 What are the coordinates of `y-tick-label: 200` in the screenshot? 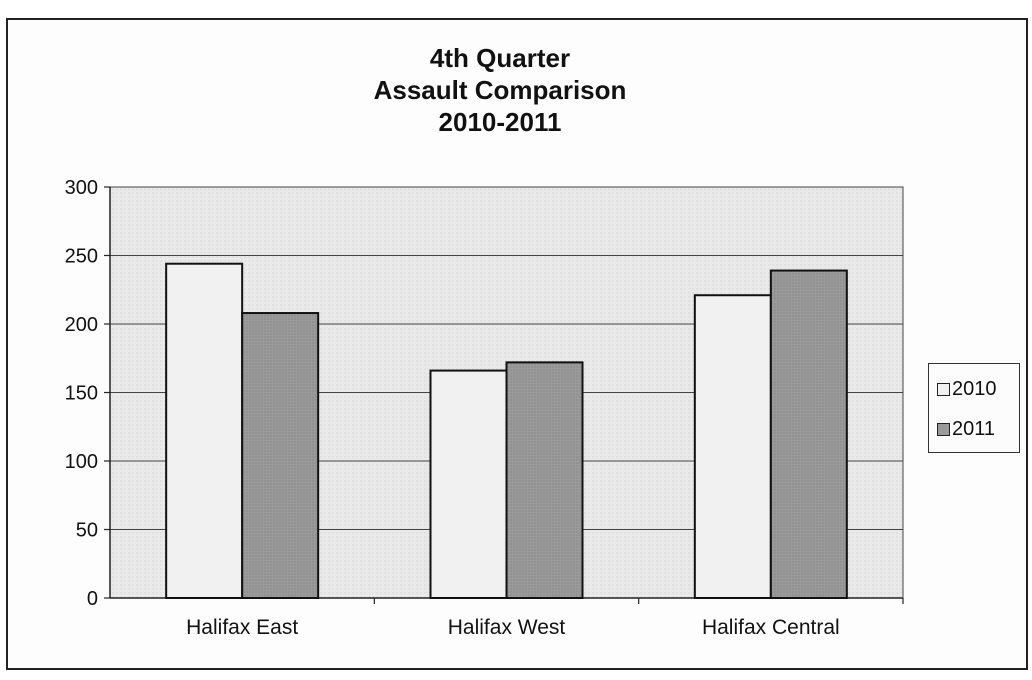 It's located at (81, 325).